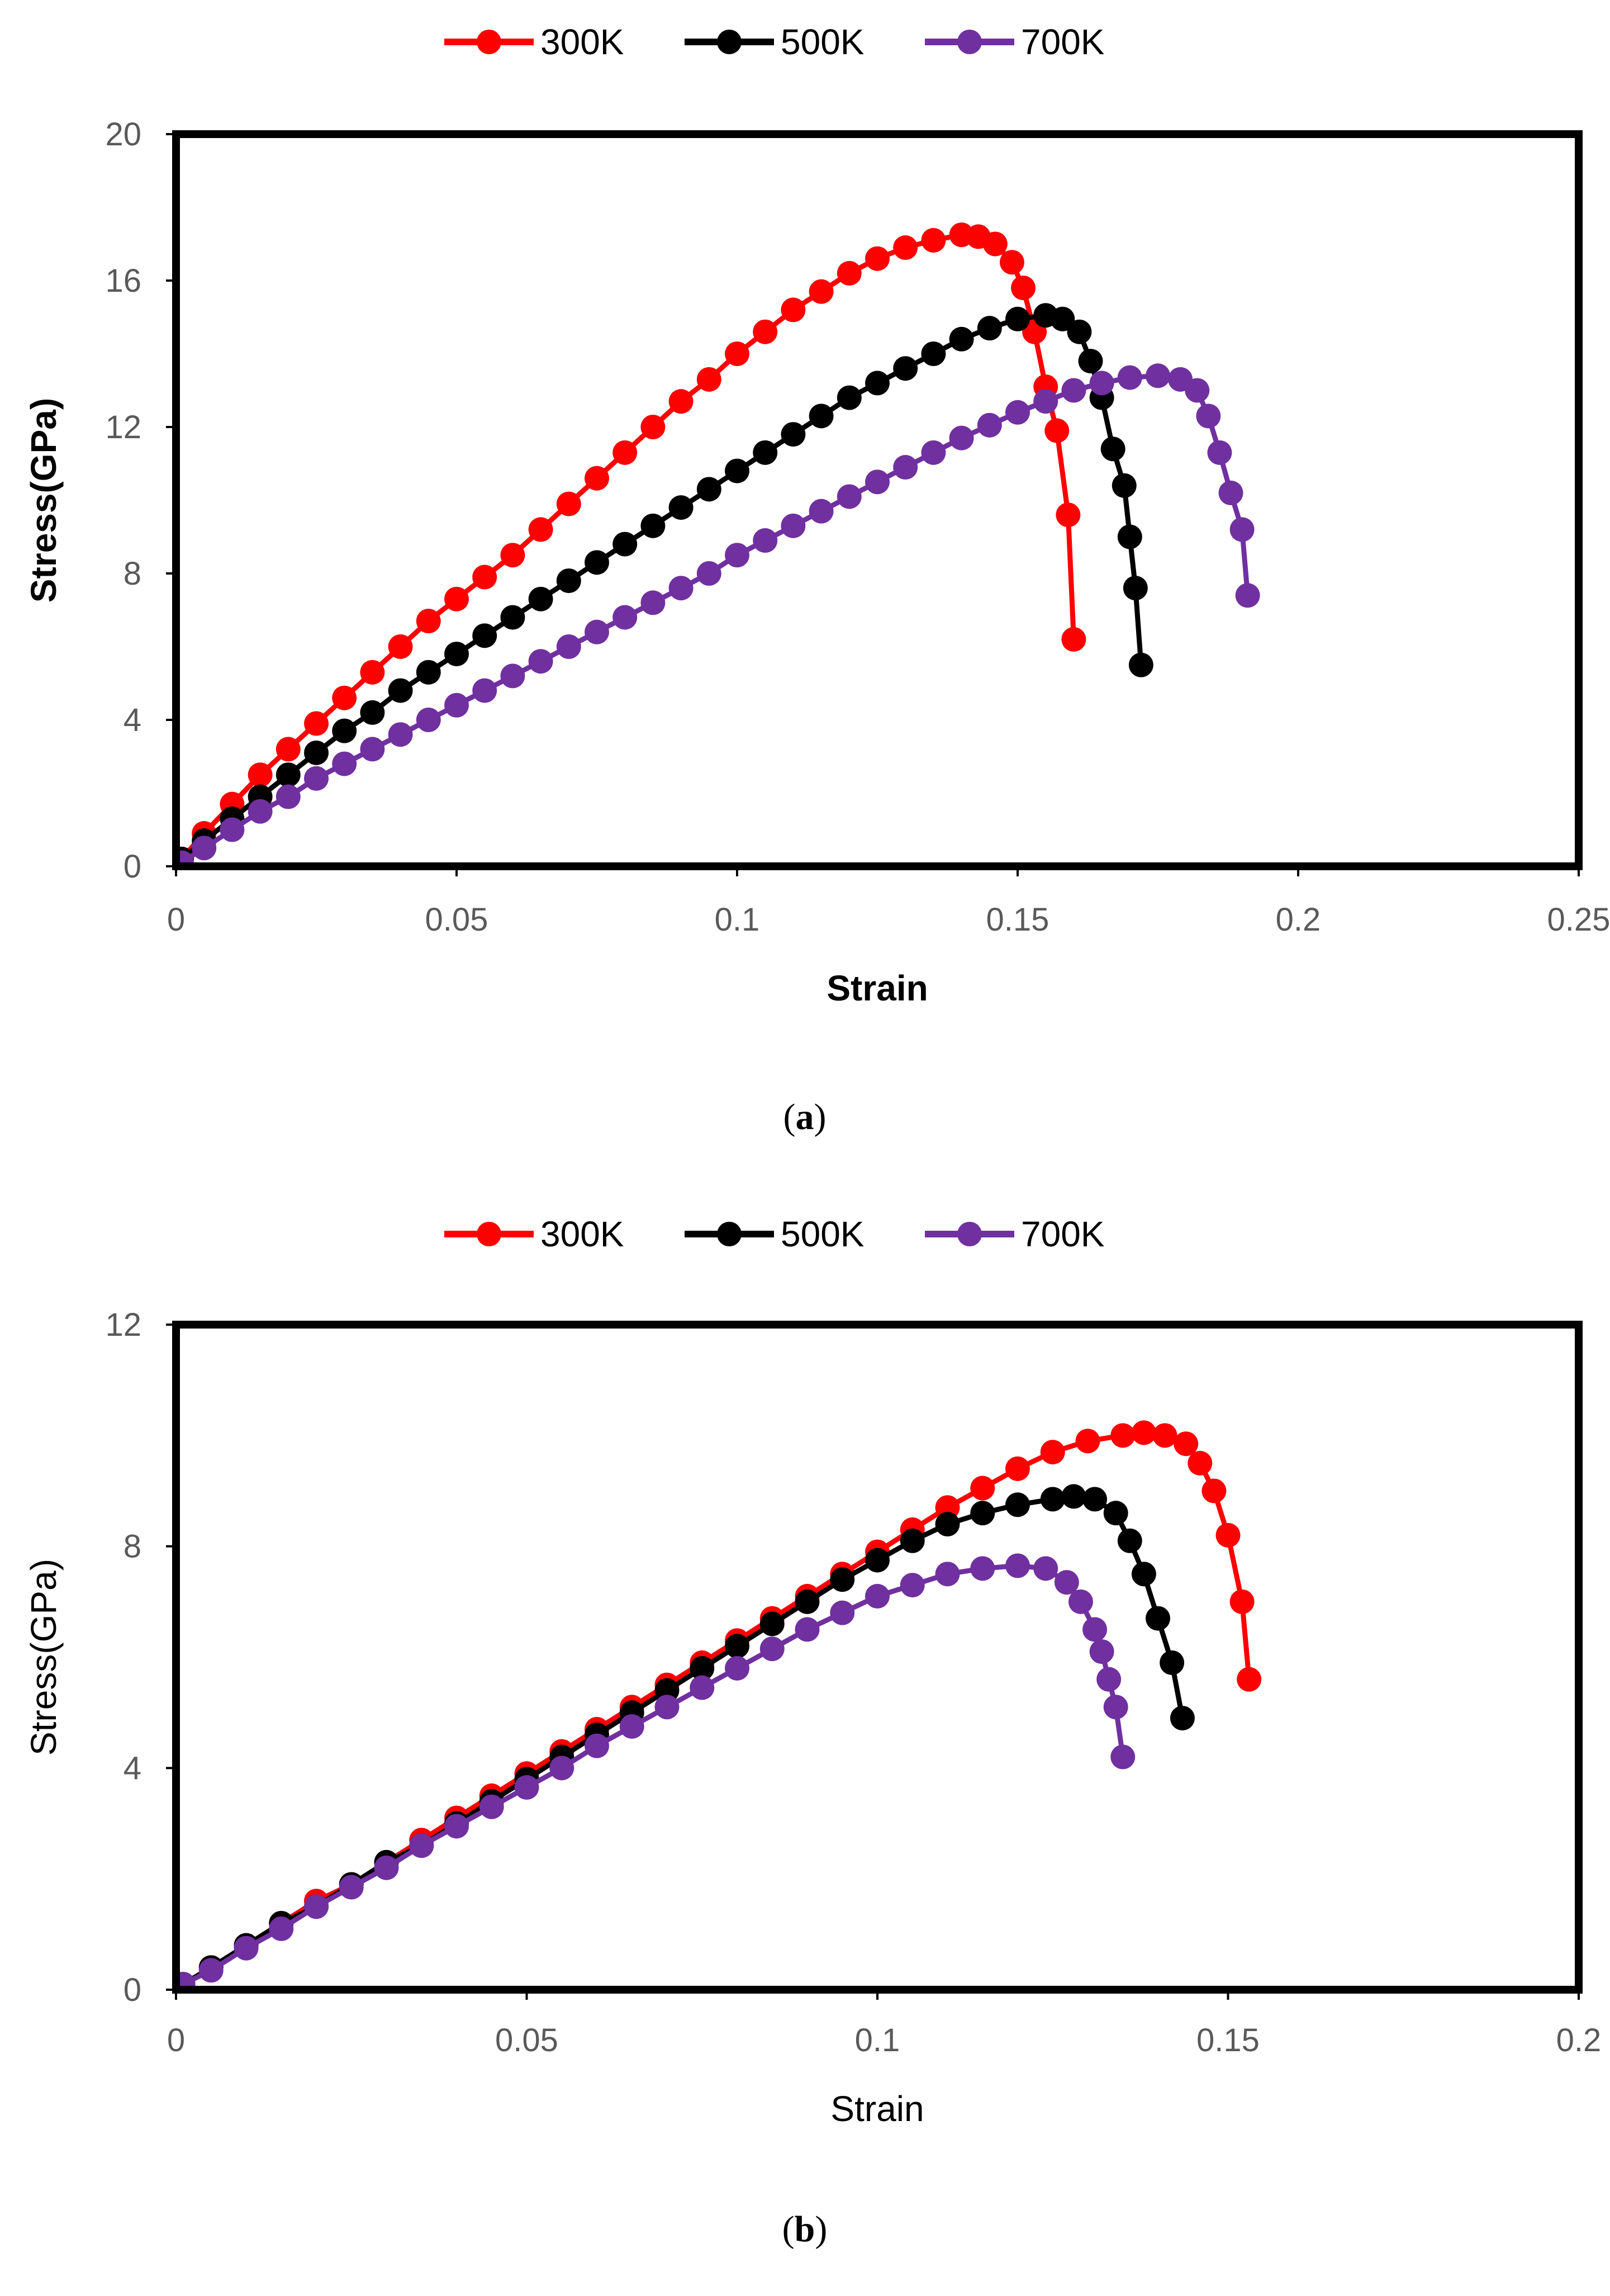 This screenshot has width=1610, height=2296. I want to click on legend-marker-300K, so click(489, 42).